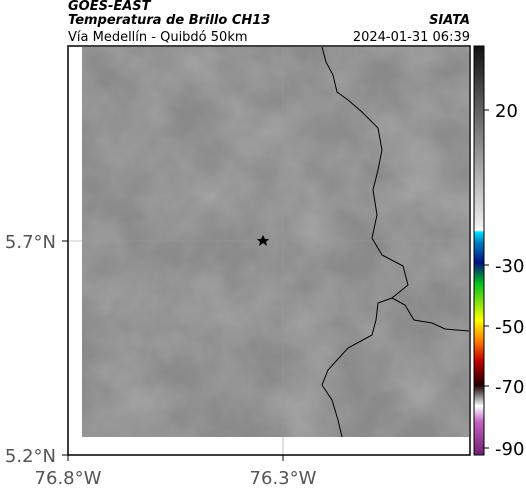  What do you see at coordinates (110, 7) in the screenshot?
I see `product: GOES-EAST` at bounding box center [110, 7].